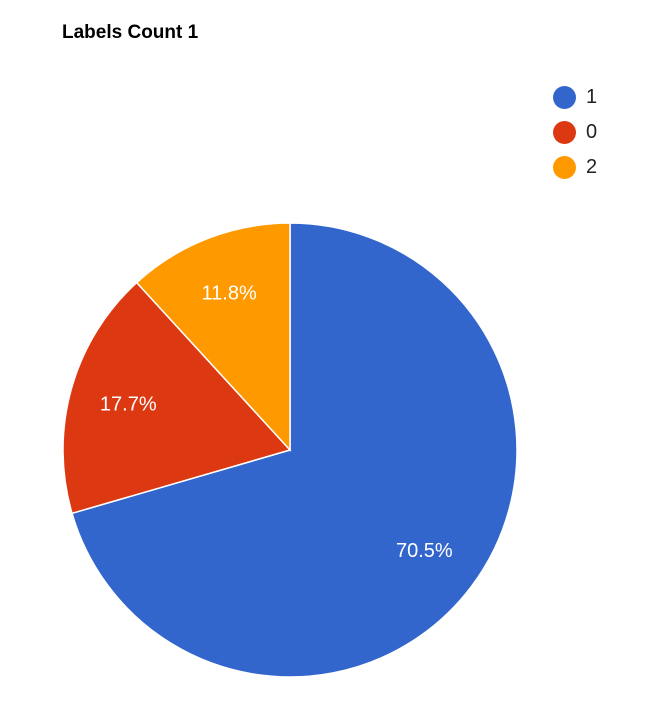  I want to click on legend-item-2: 2, so click(575, 167).